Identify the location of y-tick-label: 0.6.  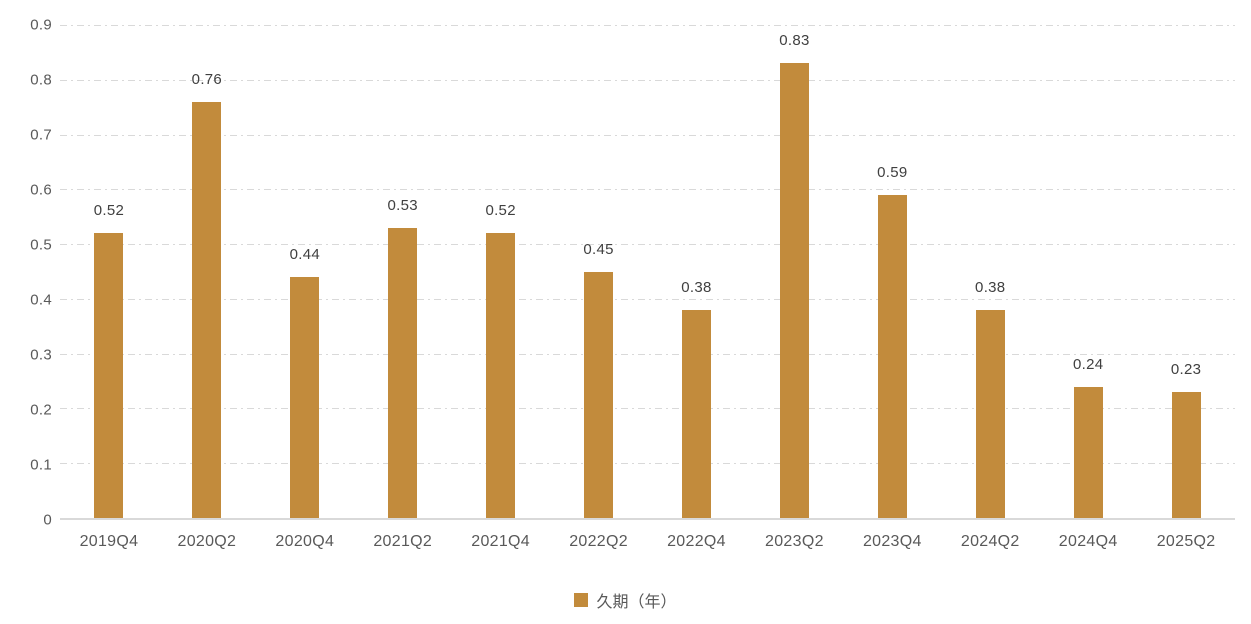
(41, 190).